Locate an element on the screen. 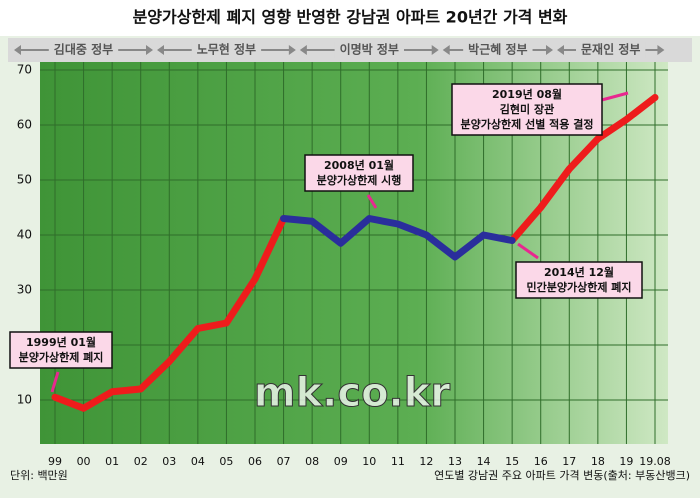 This screenshot has width=700, height=498. price-line is located at coordinates (398, 238).